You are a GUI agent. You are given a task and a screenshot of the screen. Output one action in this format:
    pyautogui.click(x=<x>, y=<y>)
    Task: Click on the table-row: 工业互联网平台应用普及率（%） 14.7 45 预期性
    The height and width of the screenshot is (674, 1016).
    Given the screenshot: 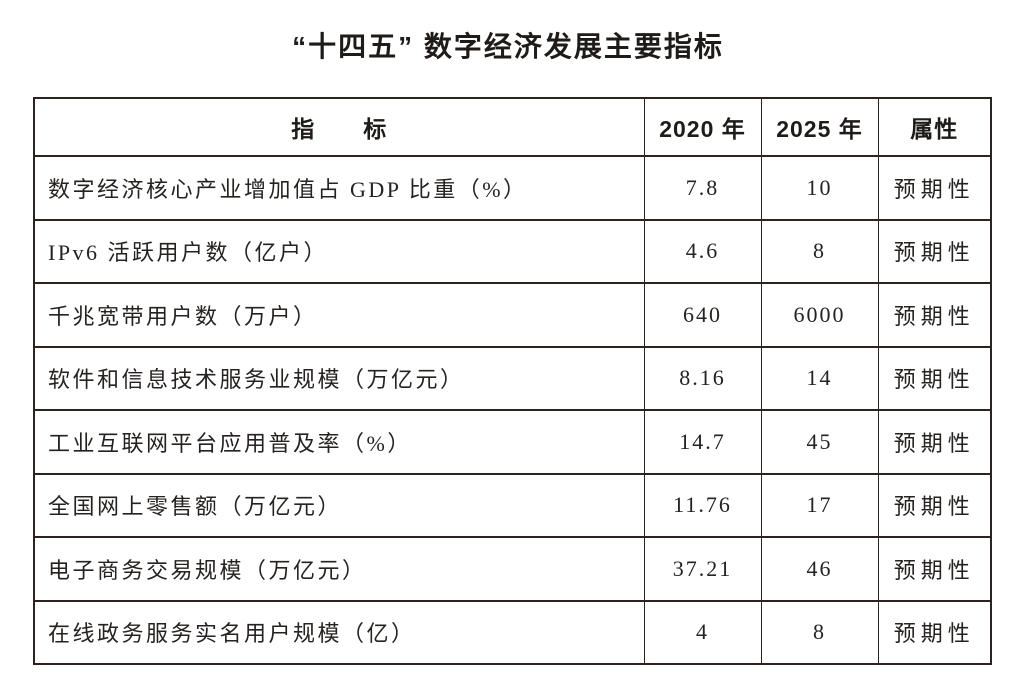 What is the action you would take?
    pyautogui.click(x=512, y=442)
    